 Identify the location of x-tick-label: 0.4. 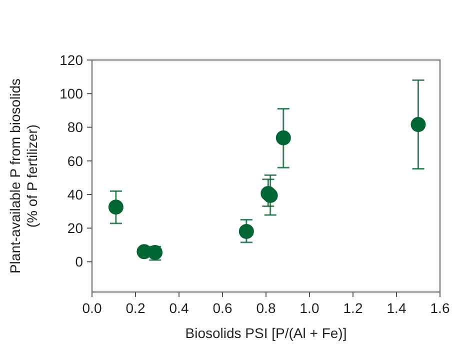
(179, 308).